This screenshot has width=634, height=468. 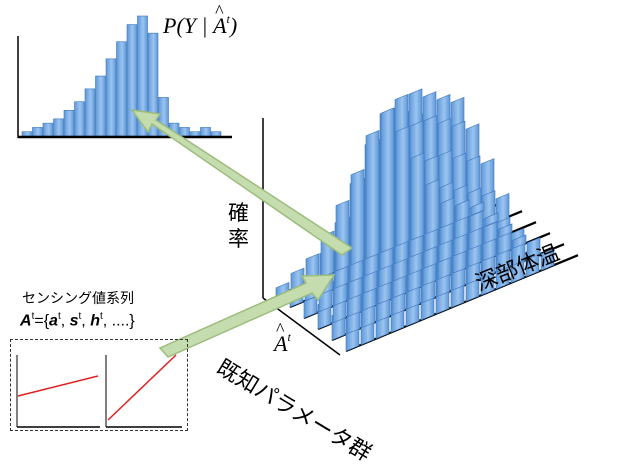 I want to click on arrow-to-axis, so click(x=247, y=316).